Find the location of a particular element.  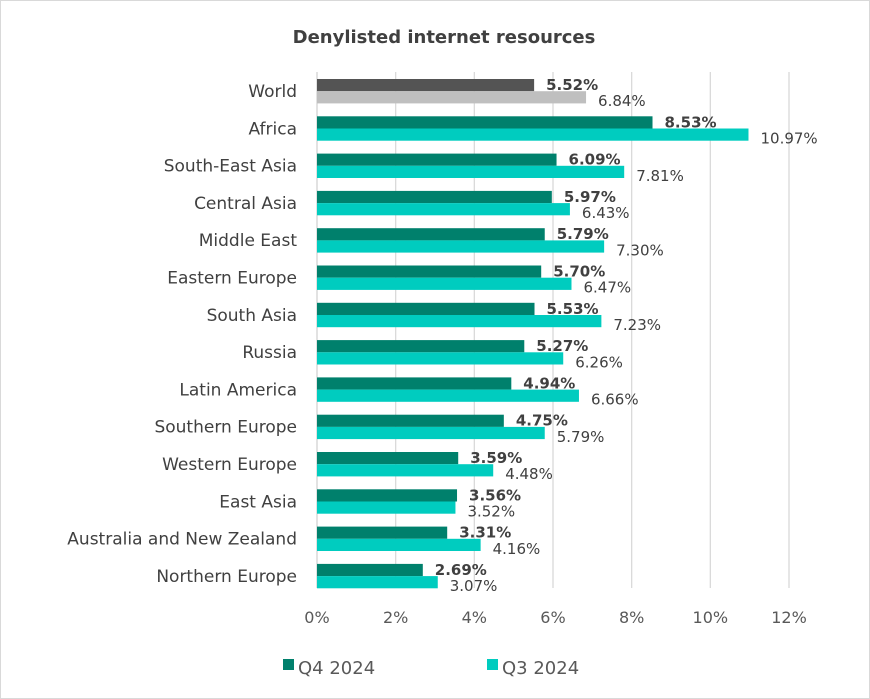

category-label: South-East Asia is located at coordinates (230, 167).